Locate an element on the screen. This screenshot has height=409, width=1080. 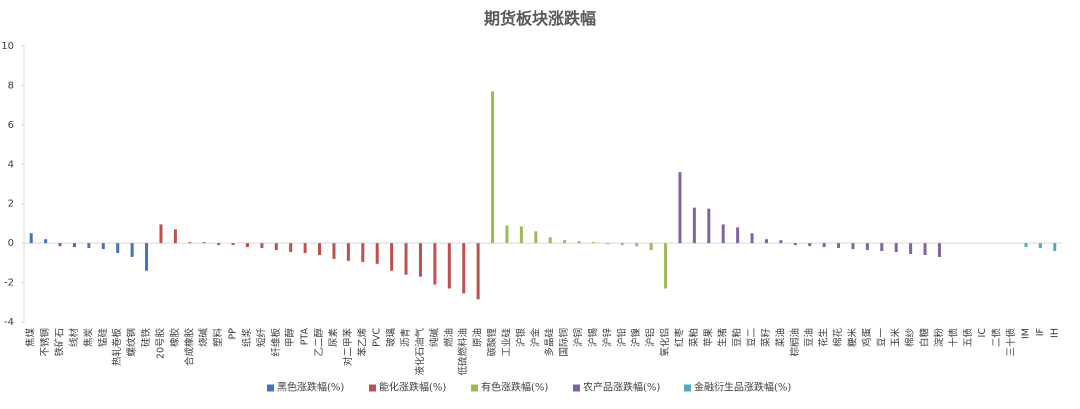
x-tick-label: 五债 is located at coordinates (968, 338).